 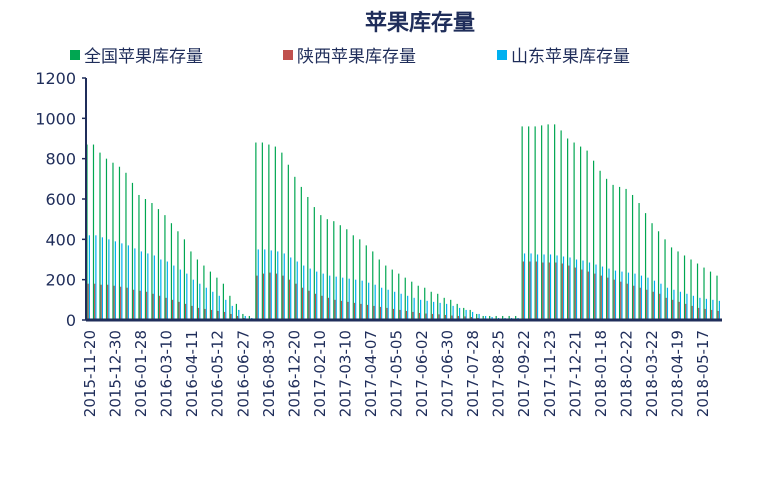 What do you see at coordinates (350, 57) in the screenshot?
I see `legend: 全国苹果库存量 陕西苹果库存量 山东苹果库存量` at bounding box center [350, 57].